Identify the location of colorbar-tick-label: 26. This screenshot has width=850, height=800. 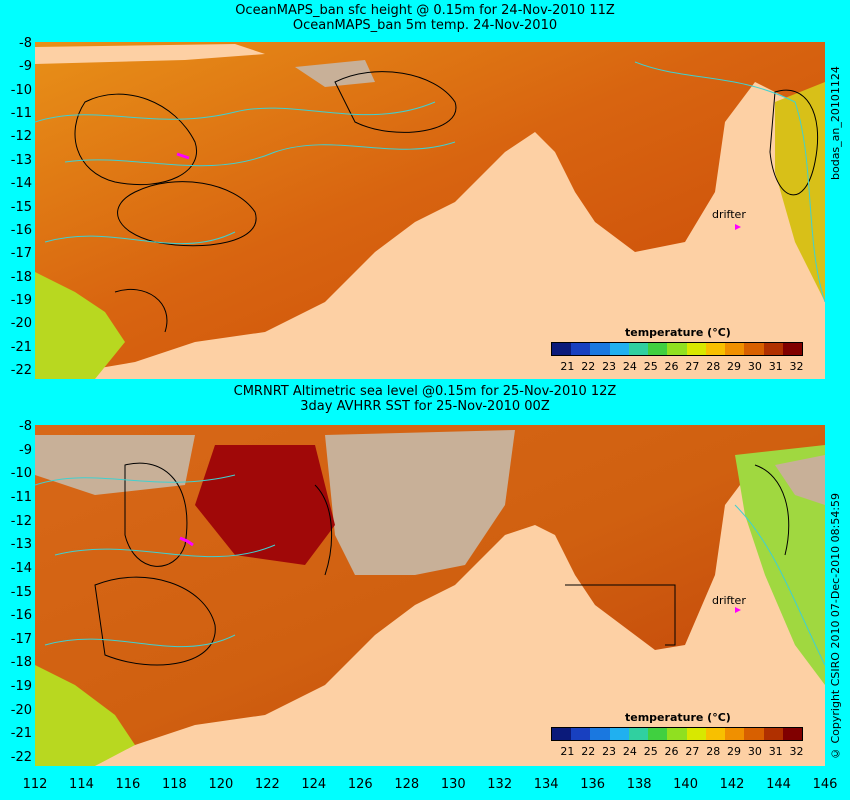
(671, 751).